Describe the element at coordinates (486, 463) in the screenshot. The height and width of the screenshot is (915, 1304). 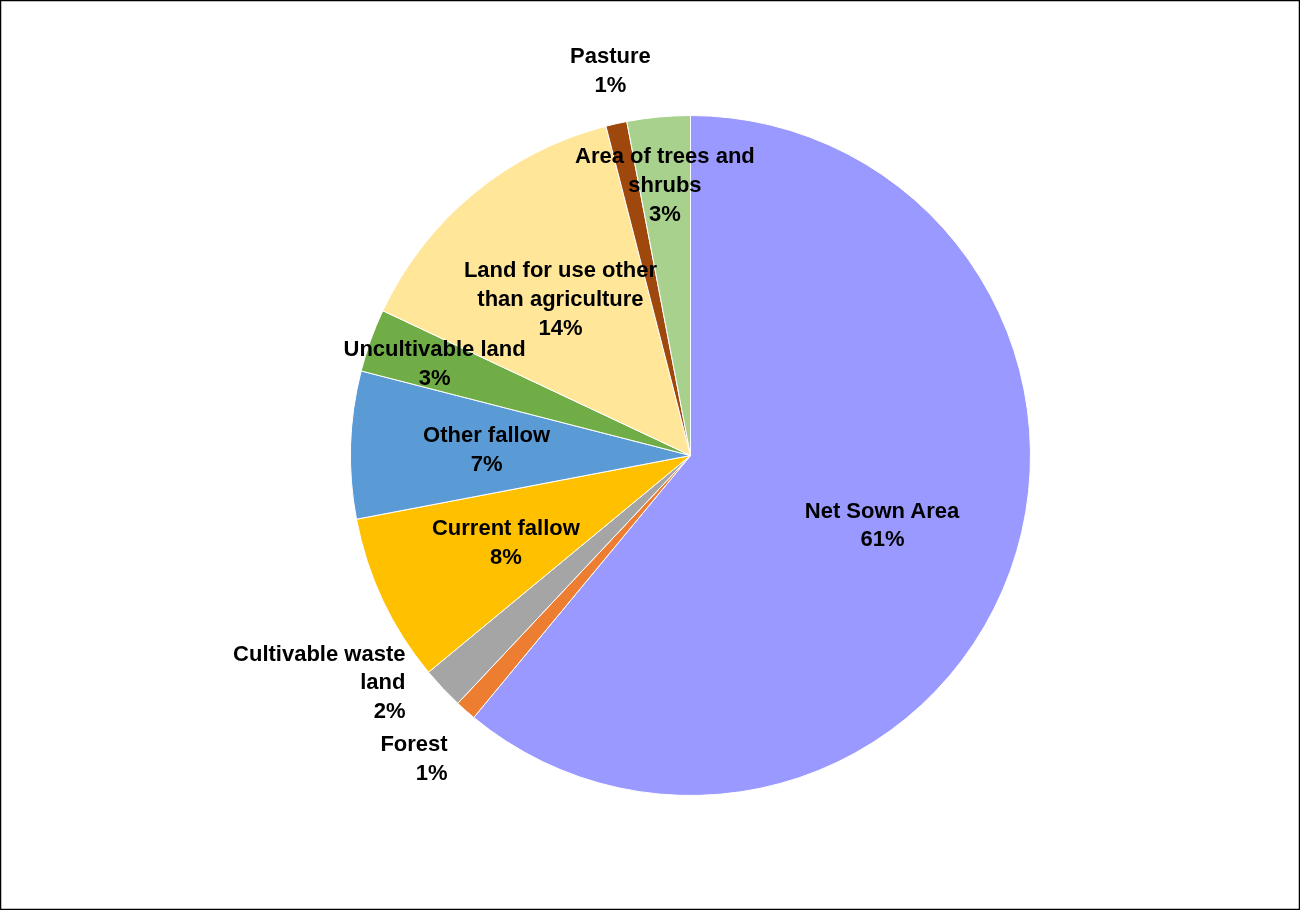
I see `data-label: 7%` at that location.